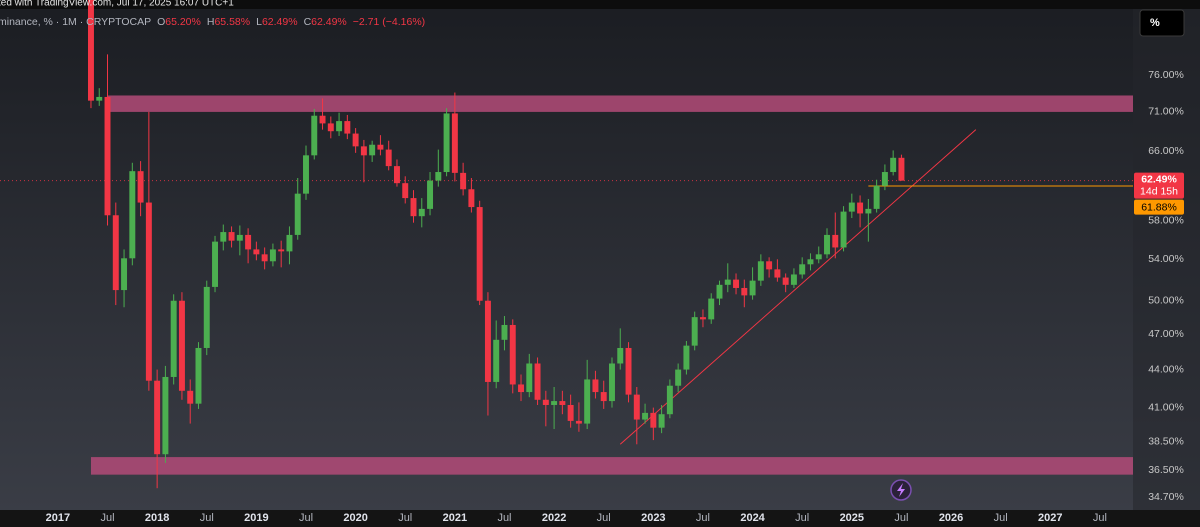 The width and height of the screenshot is (1200, 527). Describe the element at coordinates (1159, 179) in the screenshot. I see `last-price-label: 62.49%` at that location.